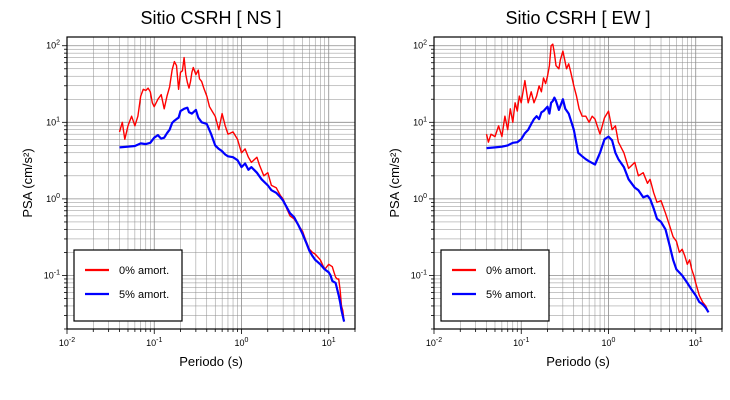 The width and height of the screenshot is (730, 400). What do you see at coordinates (210, 18) in the screenshot?
I see `chart-title: Sitio CSRH [ NS ]` at bounding box center [210, 18].